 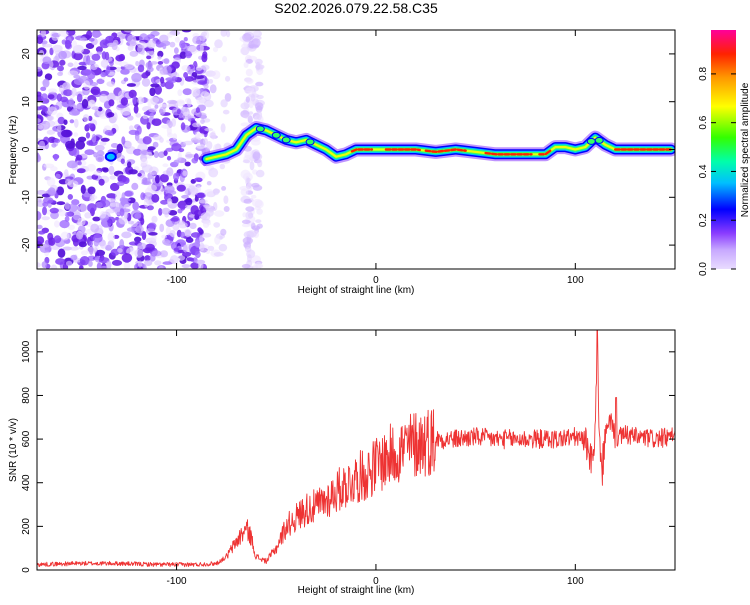 What do you see at coordinates (723, 149) in the screenshot?
I see `colorbar-gradient` at bounding box center [723, 149].